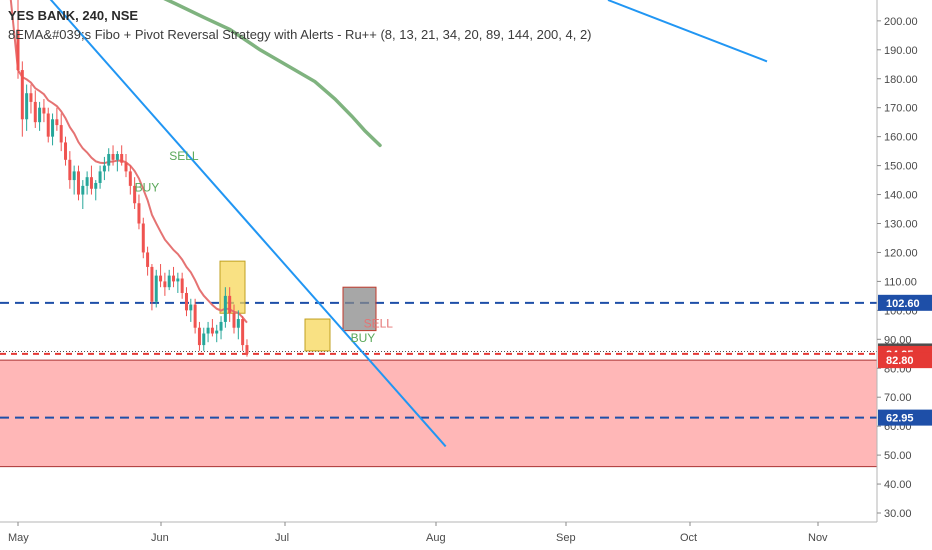 The image size is (932, 550). What do you see at coordinates (687, 31) in the screenshot?
I see `trendline-upper` at bounding box center [687, 31].